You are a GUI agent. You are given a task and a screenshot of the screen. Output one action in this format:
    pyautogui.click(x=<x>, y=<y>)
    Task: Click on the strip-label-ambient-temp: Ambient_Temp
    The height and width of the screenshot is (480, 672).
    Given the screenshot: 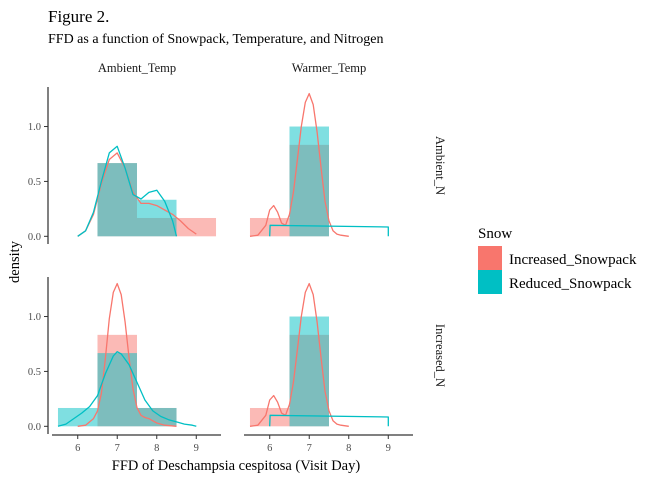 What is the action you would take?
    pyautogui.click(x=137, y=68)
    